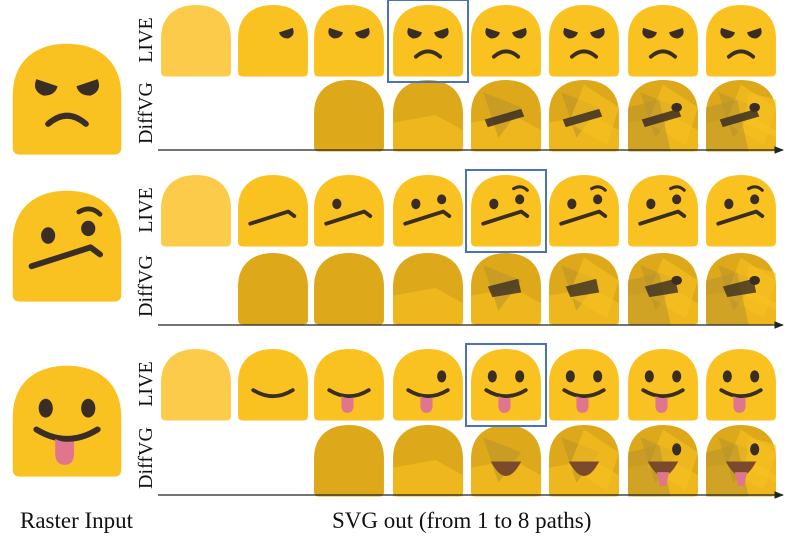 The image size is (789, 550). I want to click on diffvg-angry-face-5-paths, so click(506, 116).